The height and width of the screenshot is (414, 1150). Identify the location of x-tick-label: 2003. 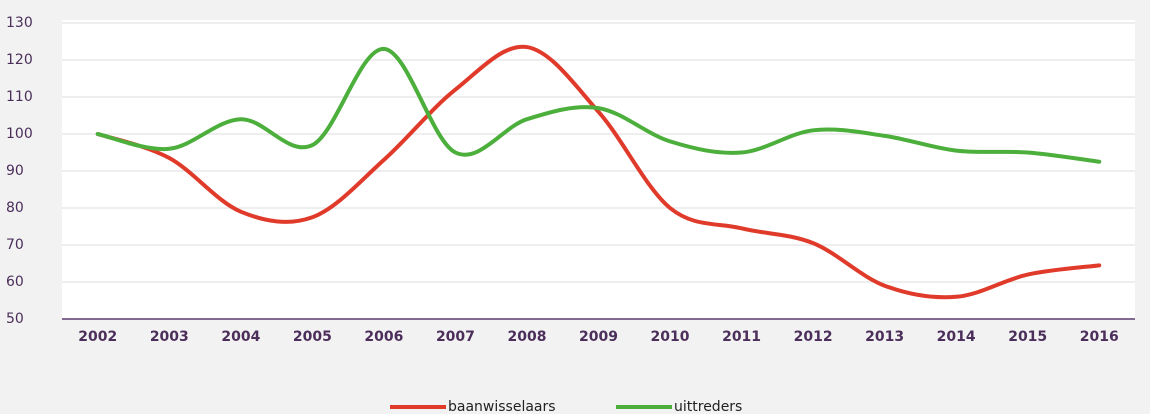
(169, 337).